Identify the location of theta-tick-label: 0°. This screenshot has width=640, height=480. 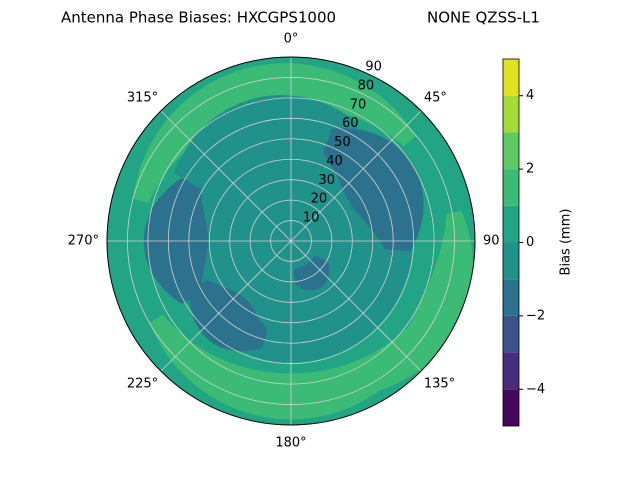
(291, 39).